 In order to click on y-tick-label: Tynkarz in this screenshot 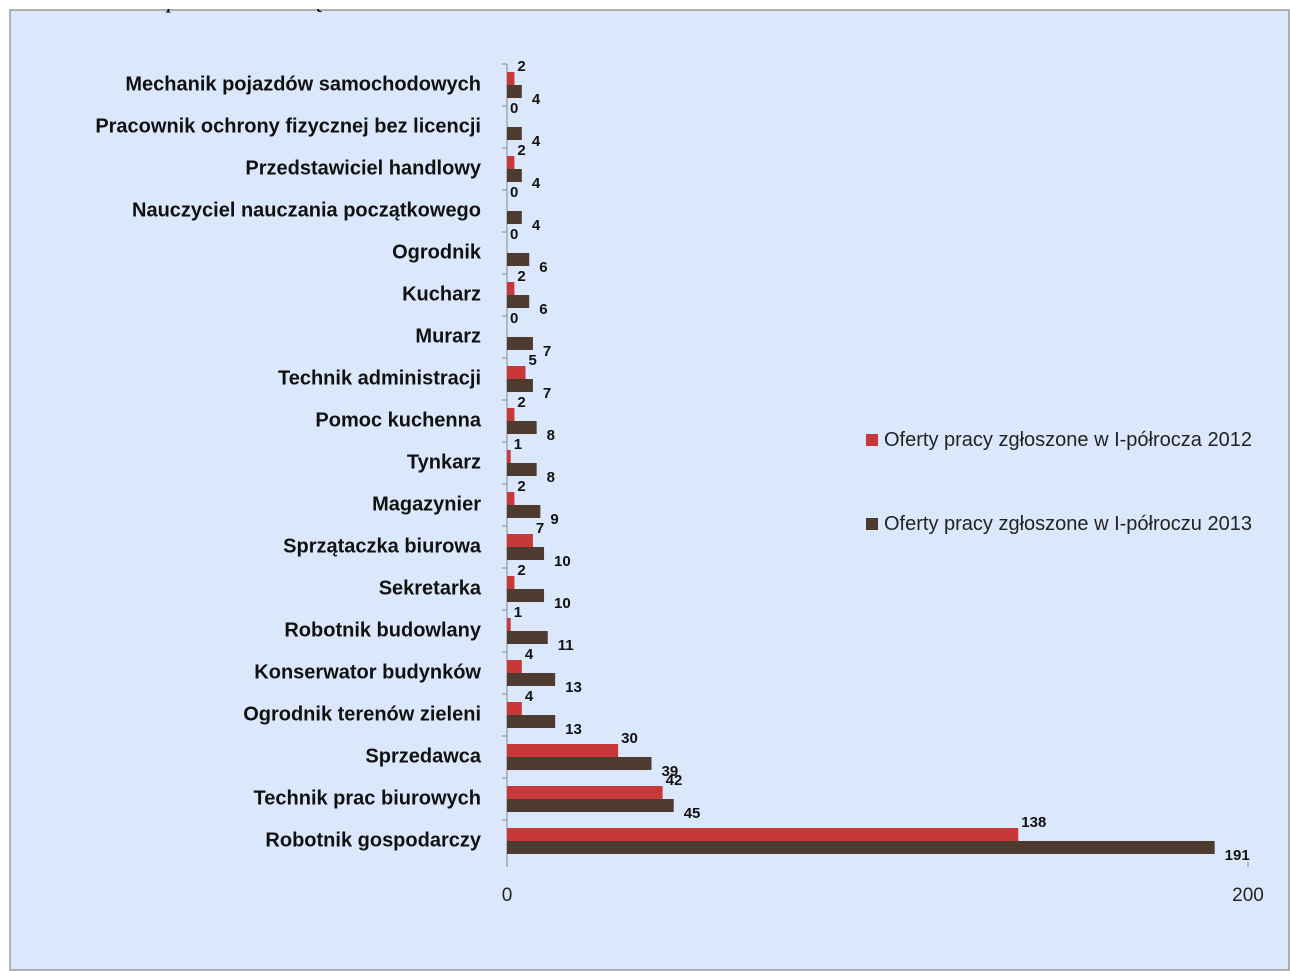, I will do `click(444, 462)`.